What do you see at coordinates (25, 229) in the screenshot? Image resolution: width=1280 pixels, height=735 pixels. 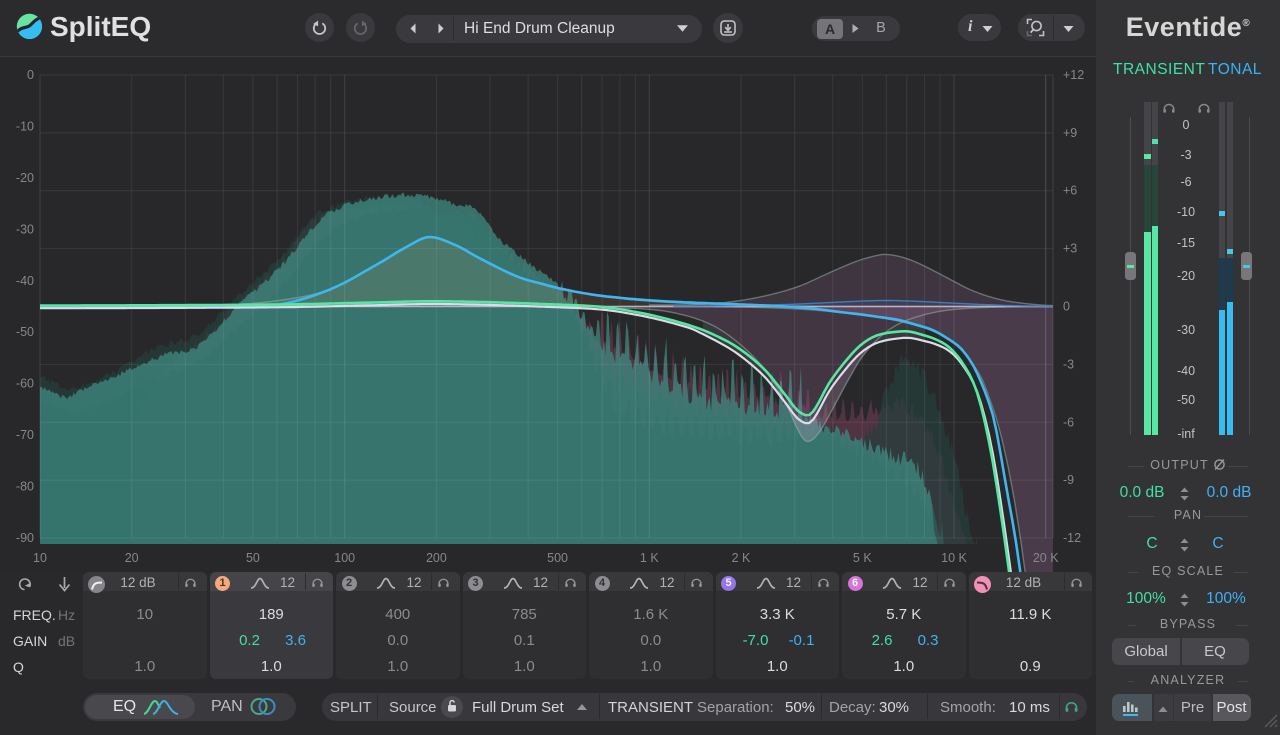 I see `svg-text: -30` at bounding box center [25, 229].